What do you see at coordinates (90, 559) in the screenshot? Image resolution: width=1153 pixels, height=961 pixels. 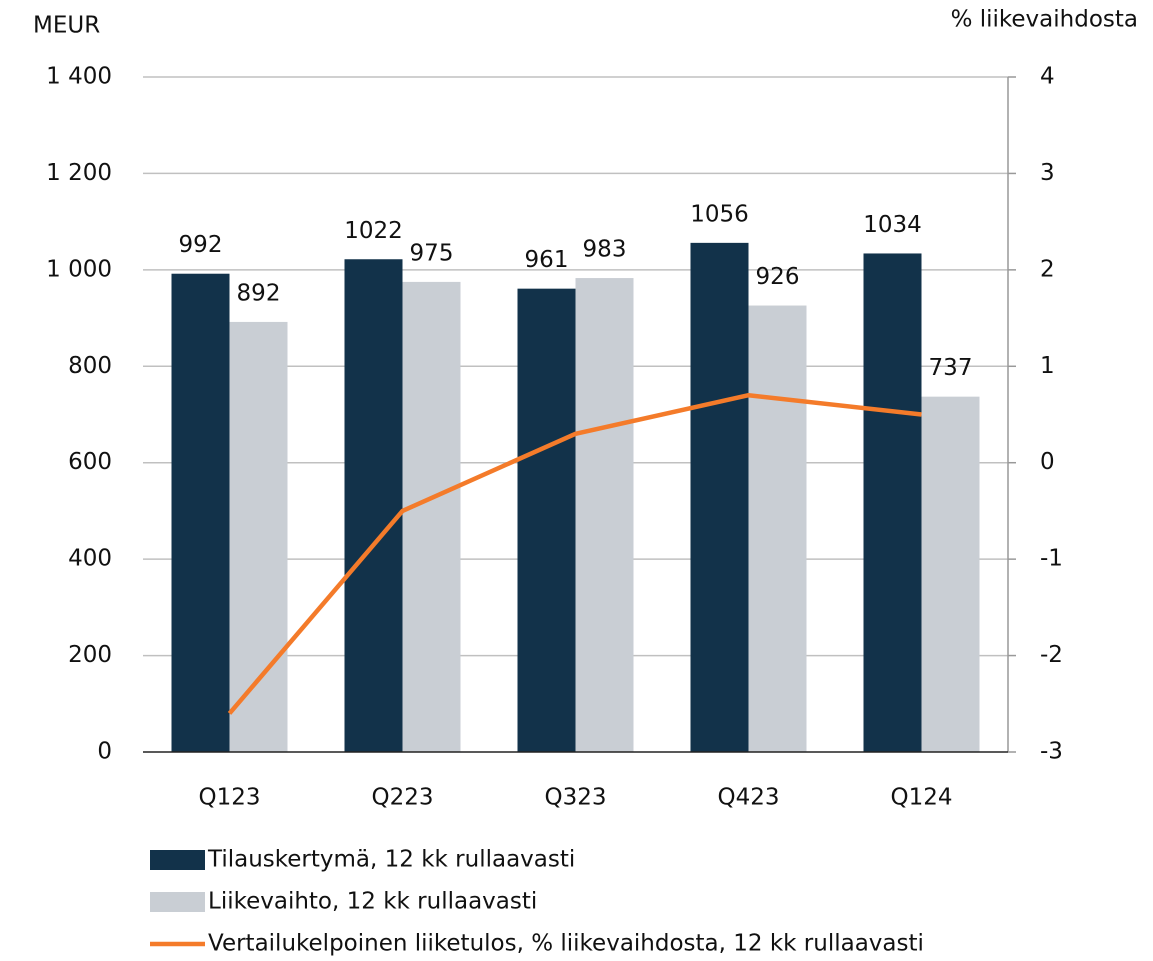 I see `y-tick-label: 400` at bounding box center [90, 559].